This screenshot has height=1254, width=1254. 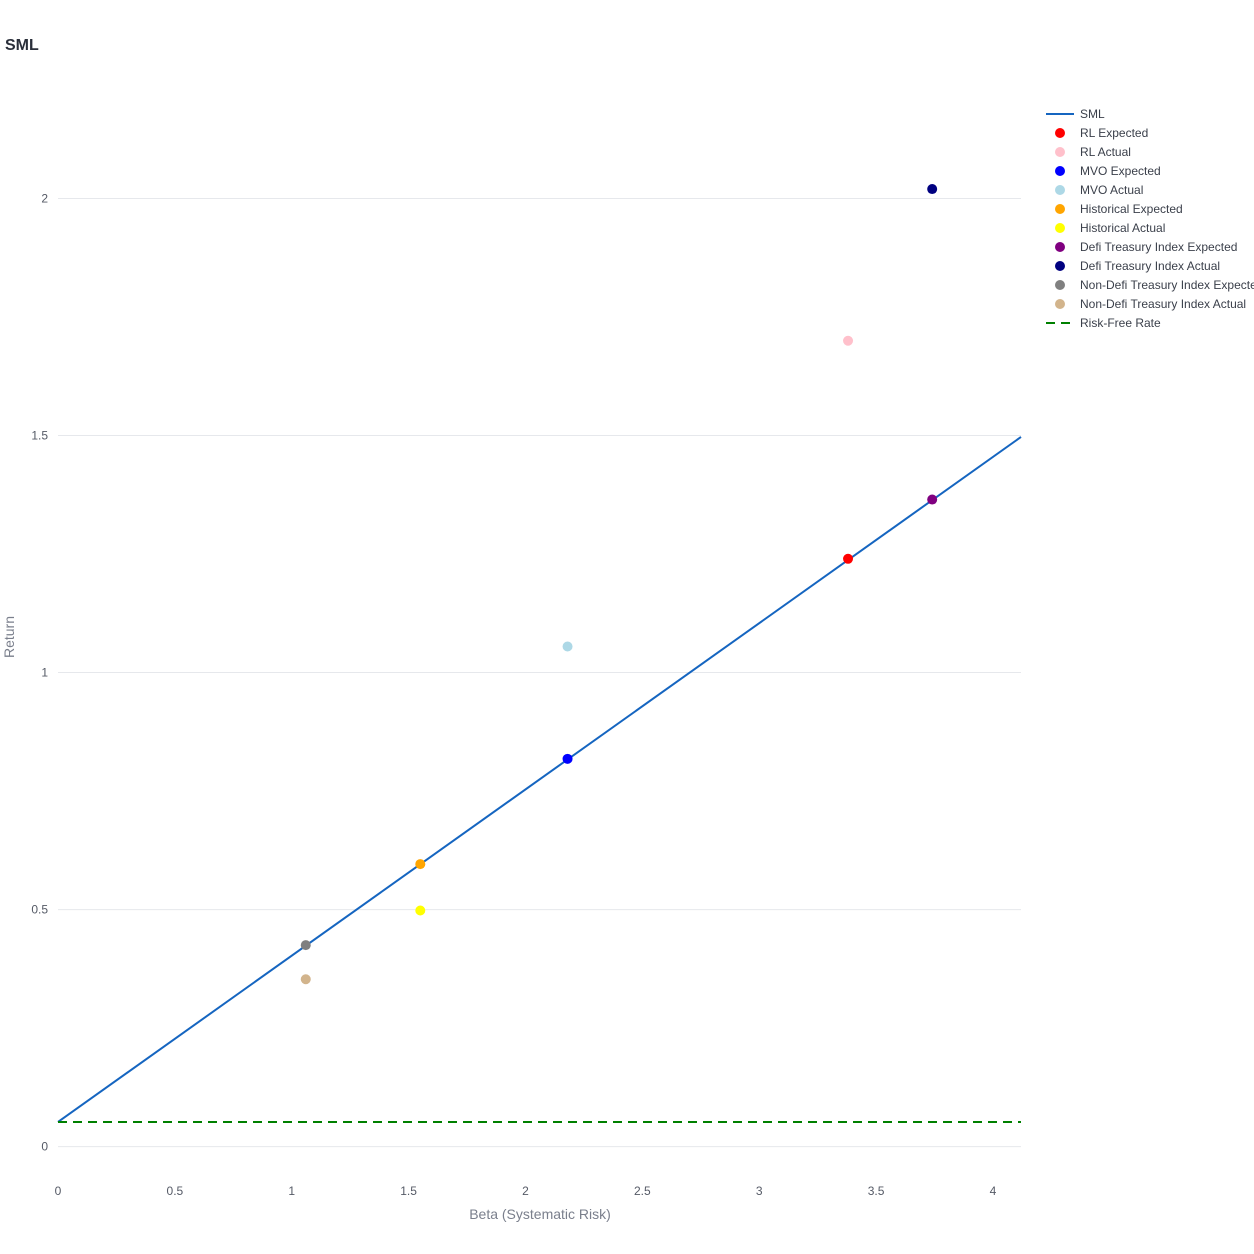 What do you see at coordinates (1105, 152) in the screenshot?
I see `legend-label: RL Actual` at bounding box center [1105, 152].